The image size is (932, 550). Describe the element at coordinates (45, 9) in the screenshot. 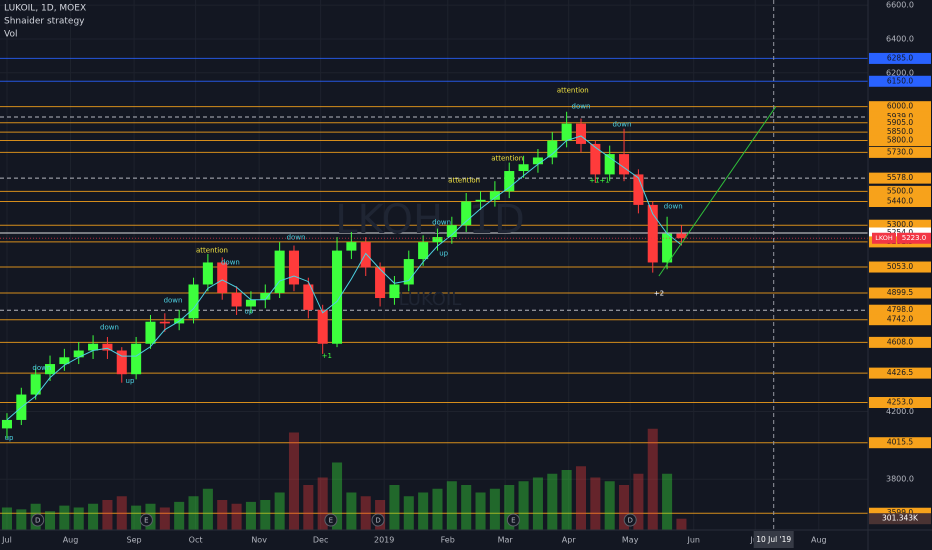

I see `chart-title: LUKOIL, 1D, MOEX` at that location.